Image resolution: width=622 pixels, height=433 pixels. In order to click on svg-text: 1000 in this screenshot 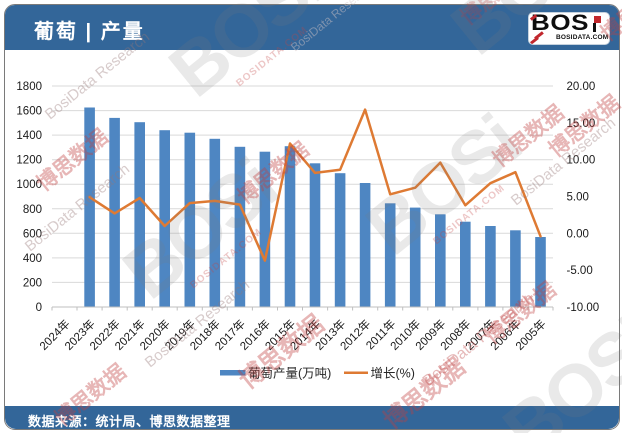, I will do `click(29, 185)`.